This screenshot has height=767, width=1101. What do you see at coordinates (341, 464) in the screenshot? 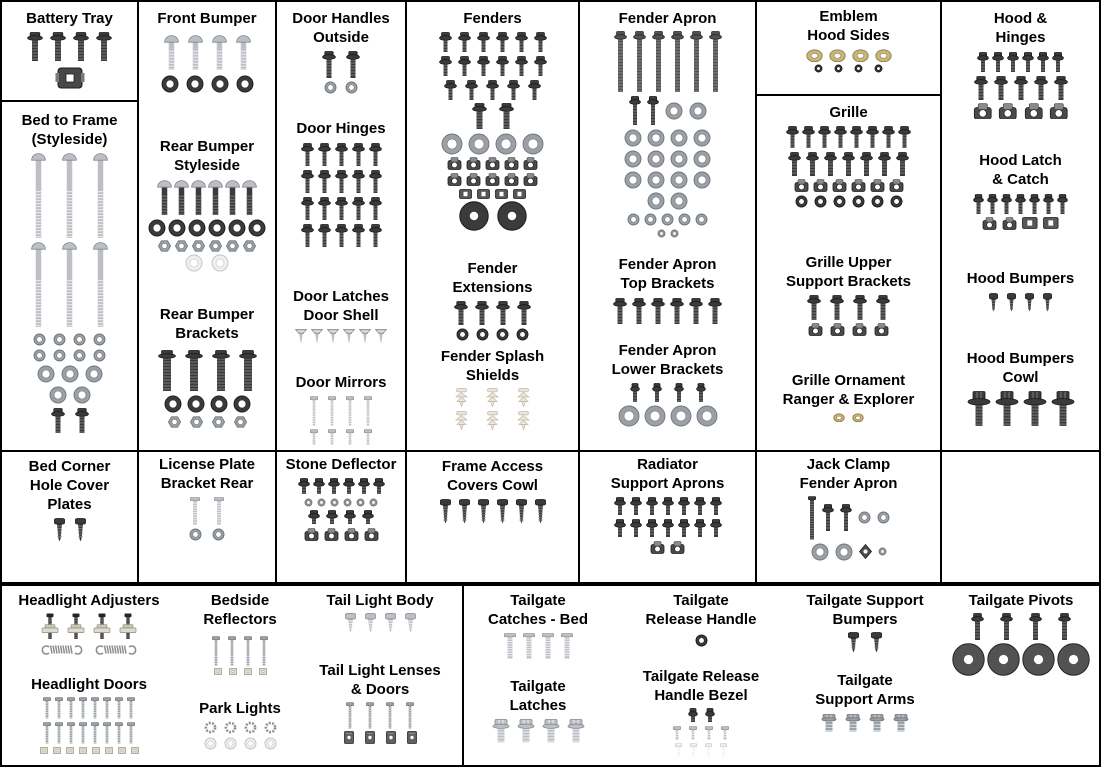
I see `part-group-title: Stone Deflector` at bounding box center [341, 464].